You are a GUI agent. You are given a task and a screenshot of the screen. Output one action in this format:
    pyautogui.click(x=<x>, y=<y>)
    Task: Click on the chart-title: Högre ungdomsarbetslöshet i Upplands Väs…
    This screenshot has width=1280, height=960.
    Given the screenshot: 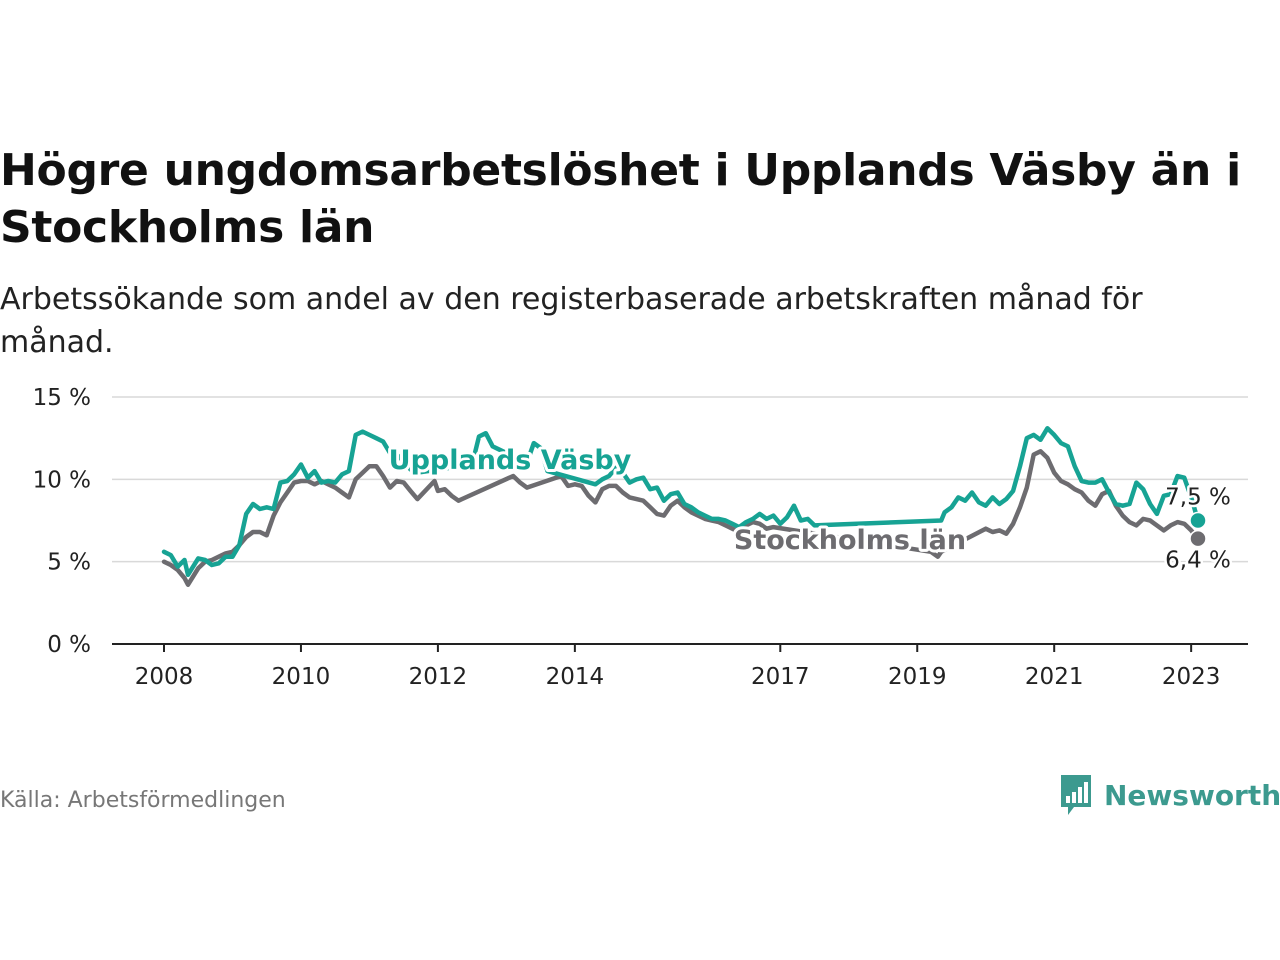 What is the action you would take?
    pyautogui.click(x=620, y=199)
    